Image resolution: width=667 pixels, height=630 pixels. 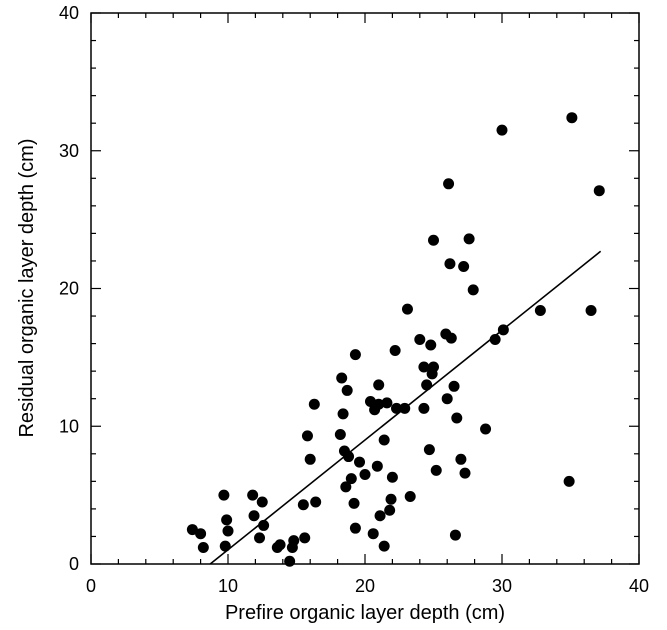 I want to click on x-axis-title: Prefire organic layer depth (cm), so click(x=365, y=613).